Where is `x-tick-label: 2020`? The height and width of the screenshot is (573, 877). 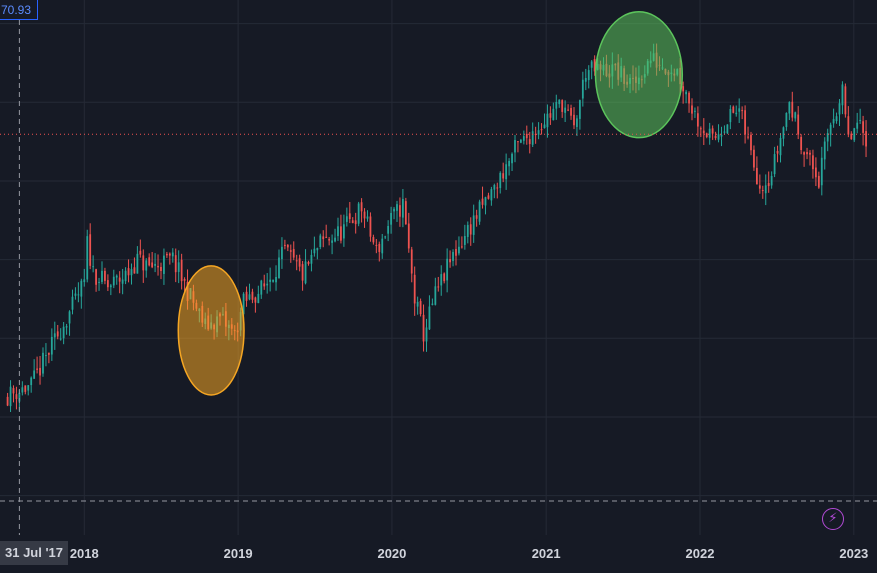
x-tick-label: 2020 is located at coordinates (391, 553).